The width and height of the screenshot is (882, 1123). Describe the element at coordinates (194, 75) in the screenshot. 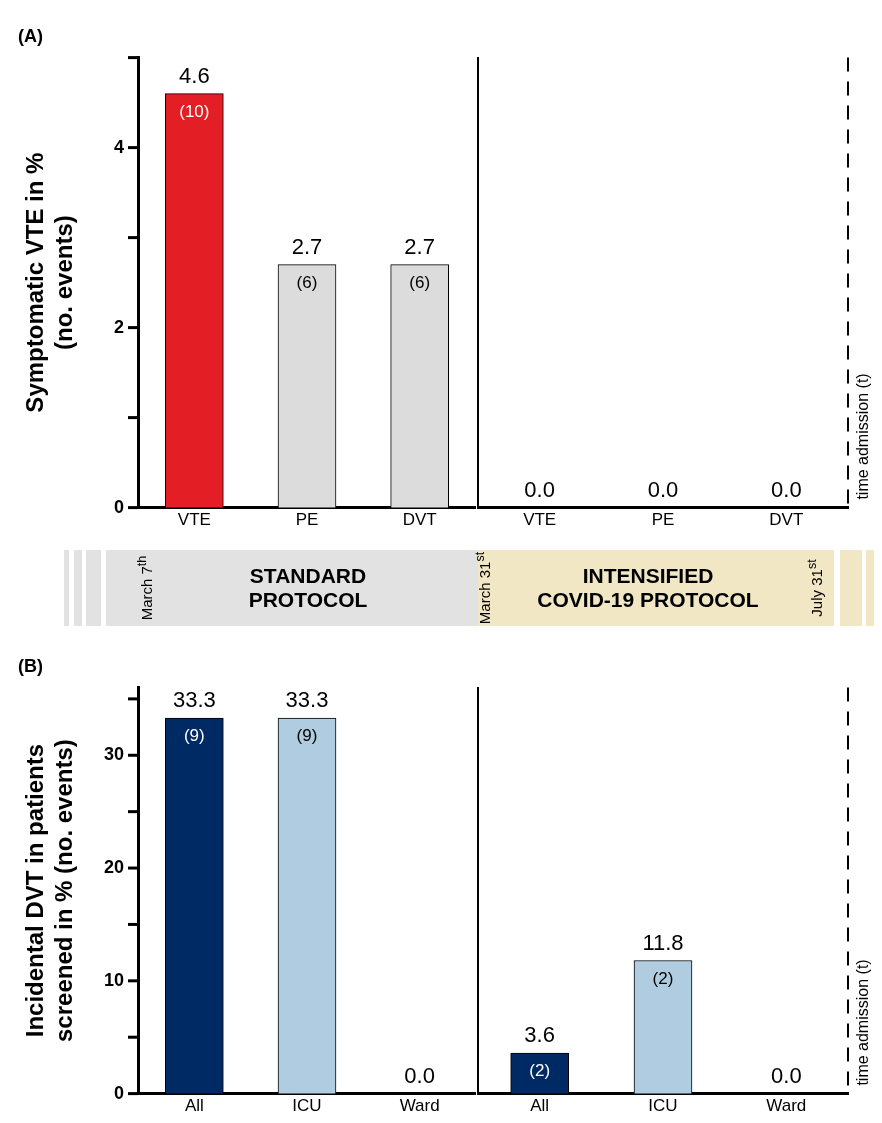

I see `data-label: 4.6` at that location.